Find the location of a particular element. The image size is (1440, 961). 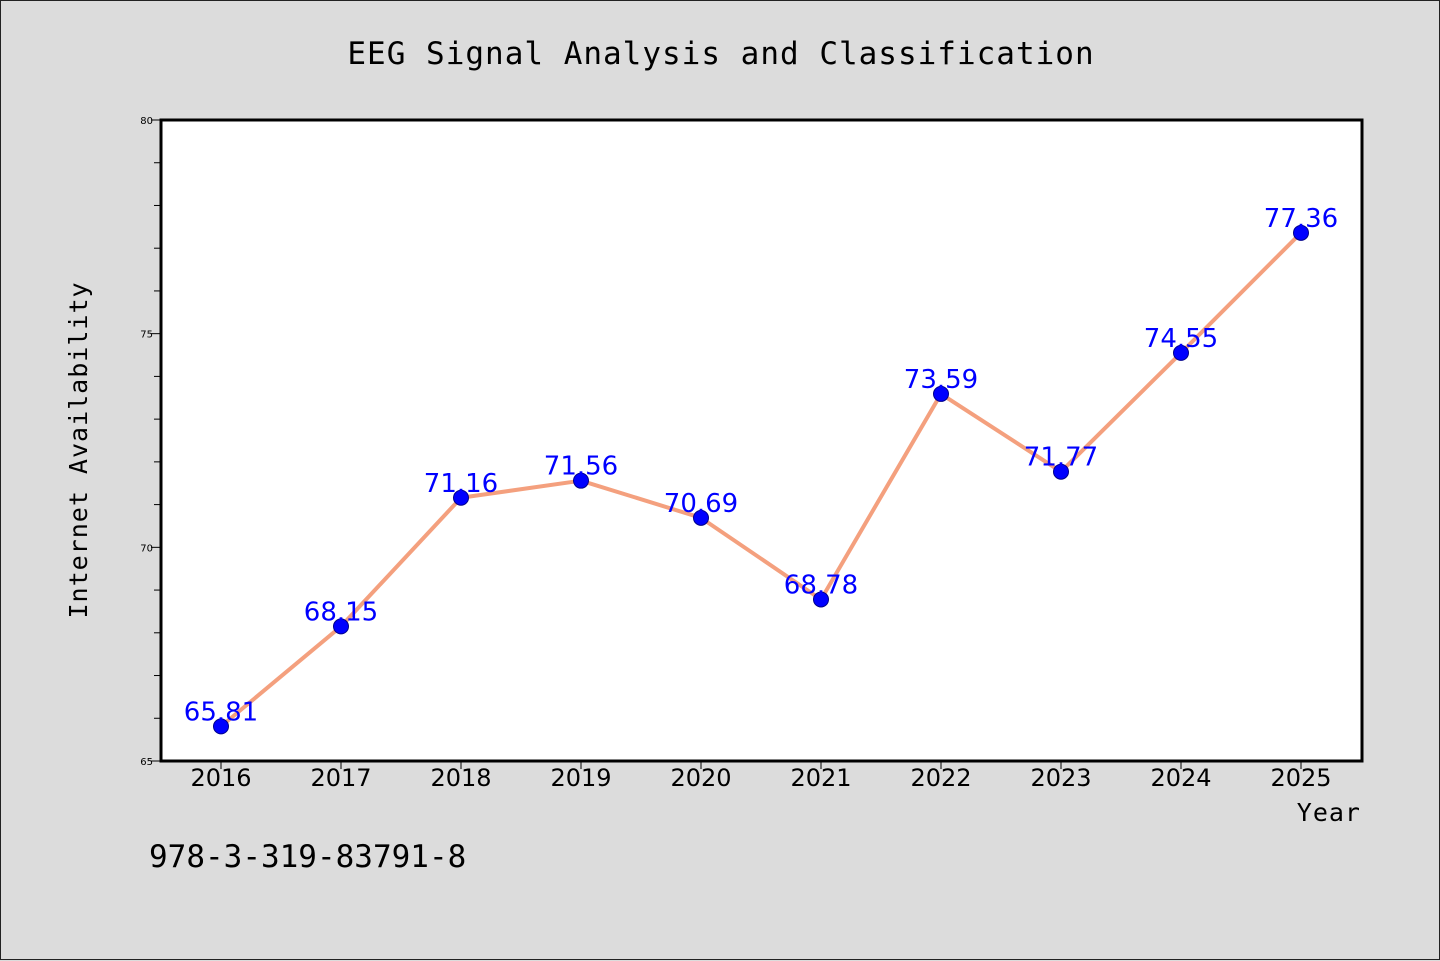

chart-title: EEG Signal Analysis and Classification is located at coordinates (720, 54).